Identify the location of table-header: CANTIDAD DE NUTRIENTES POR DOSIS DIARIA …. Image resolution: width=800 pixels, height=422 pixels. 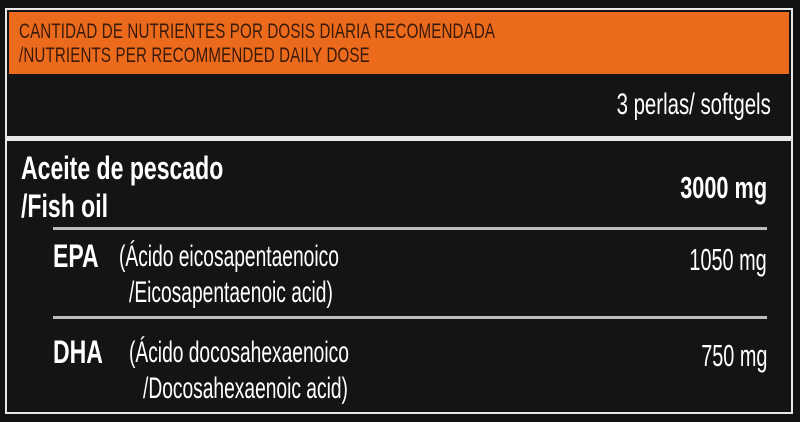
(399, 43).